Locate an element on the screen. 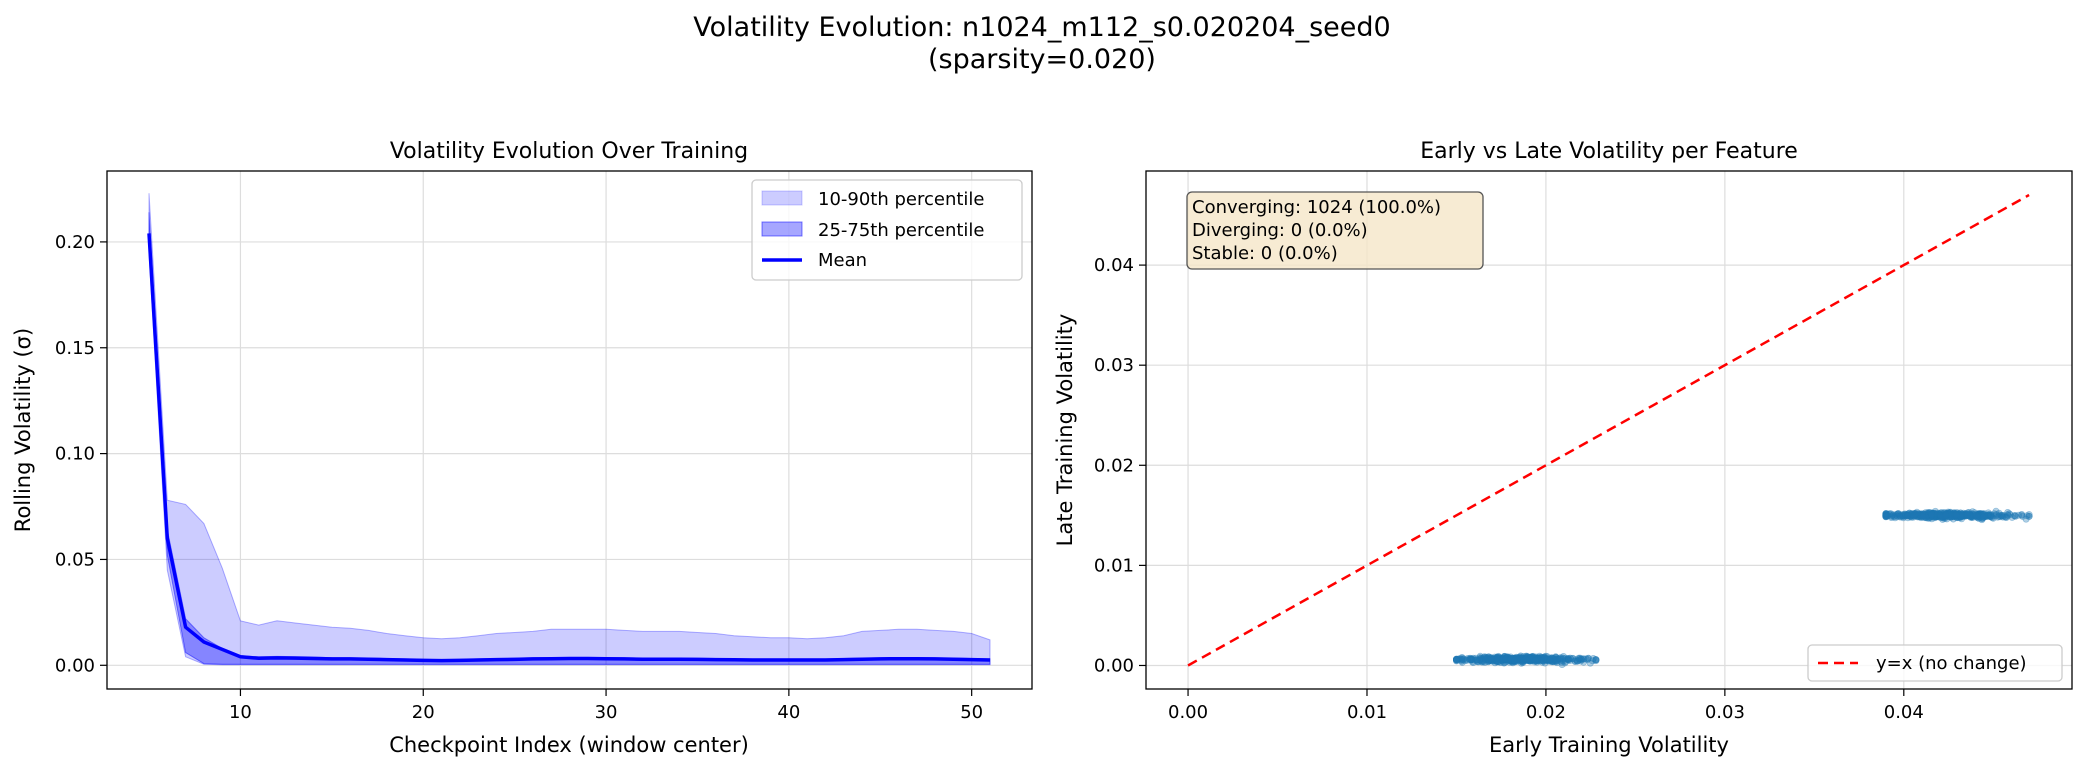 Image resolution: width=2085 pixels, height=772 pixels. left-x-tick-label: 40 is located at coordinates (788, 712).